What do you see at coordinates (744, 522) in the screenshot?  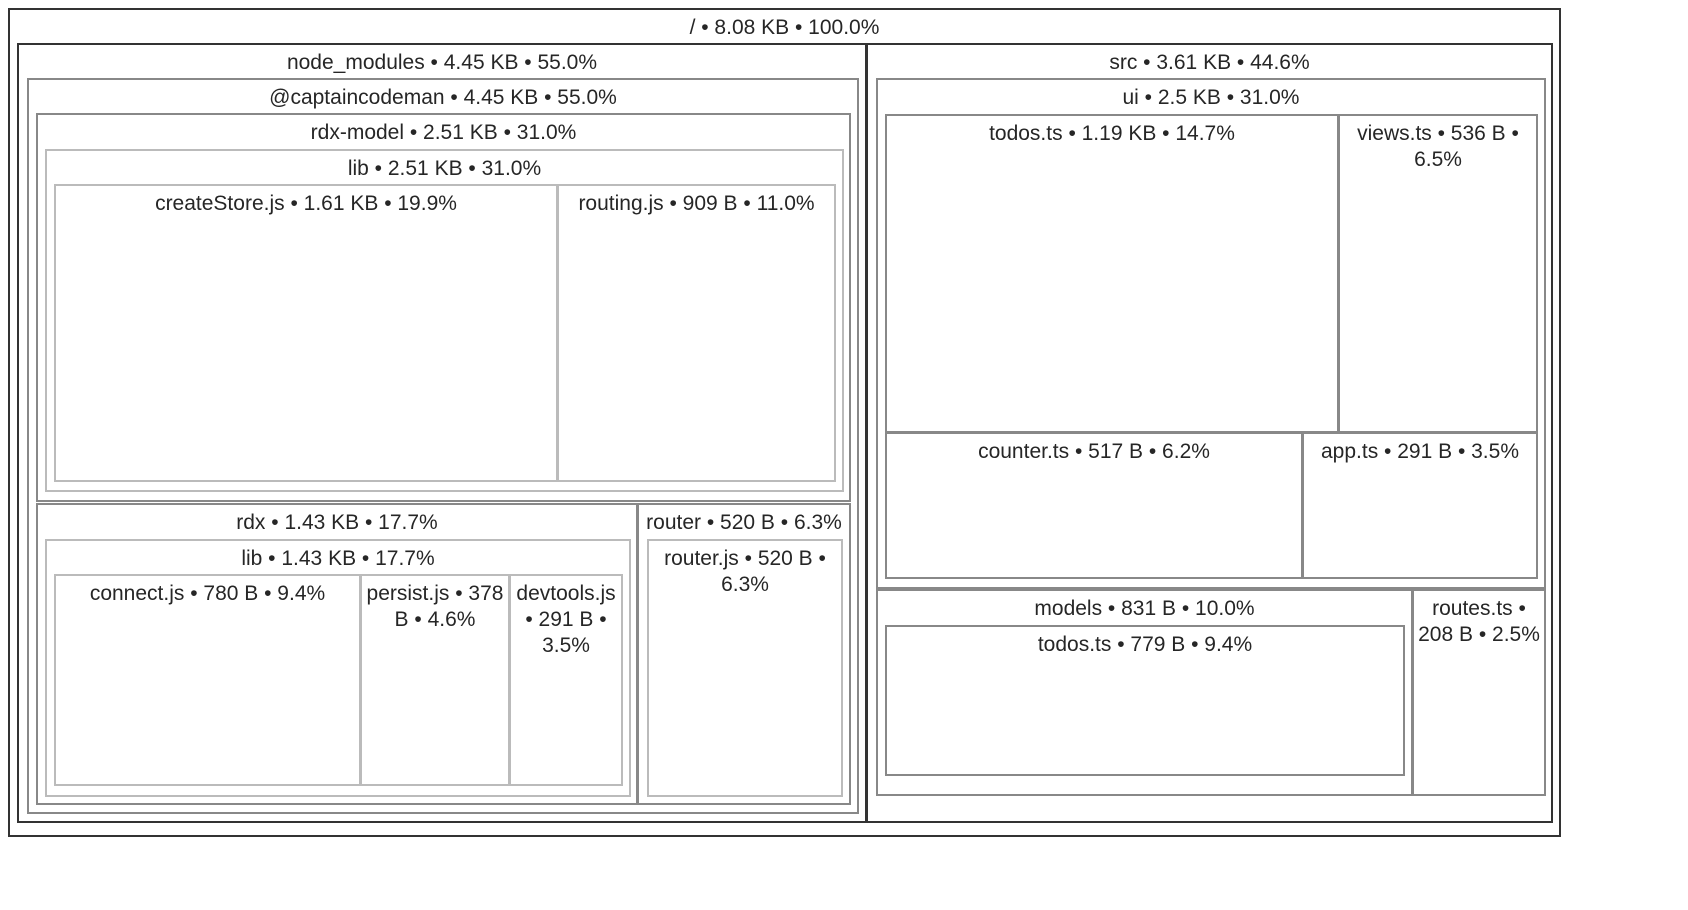 I see `treemap-node-label: router • 520 B • 6.3%` at bounding box center [744, 522].